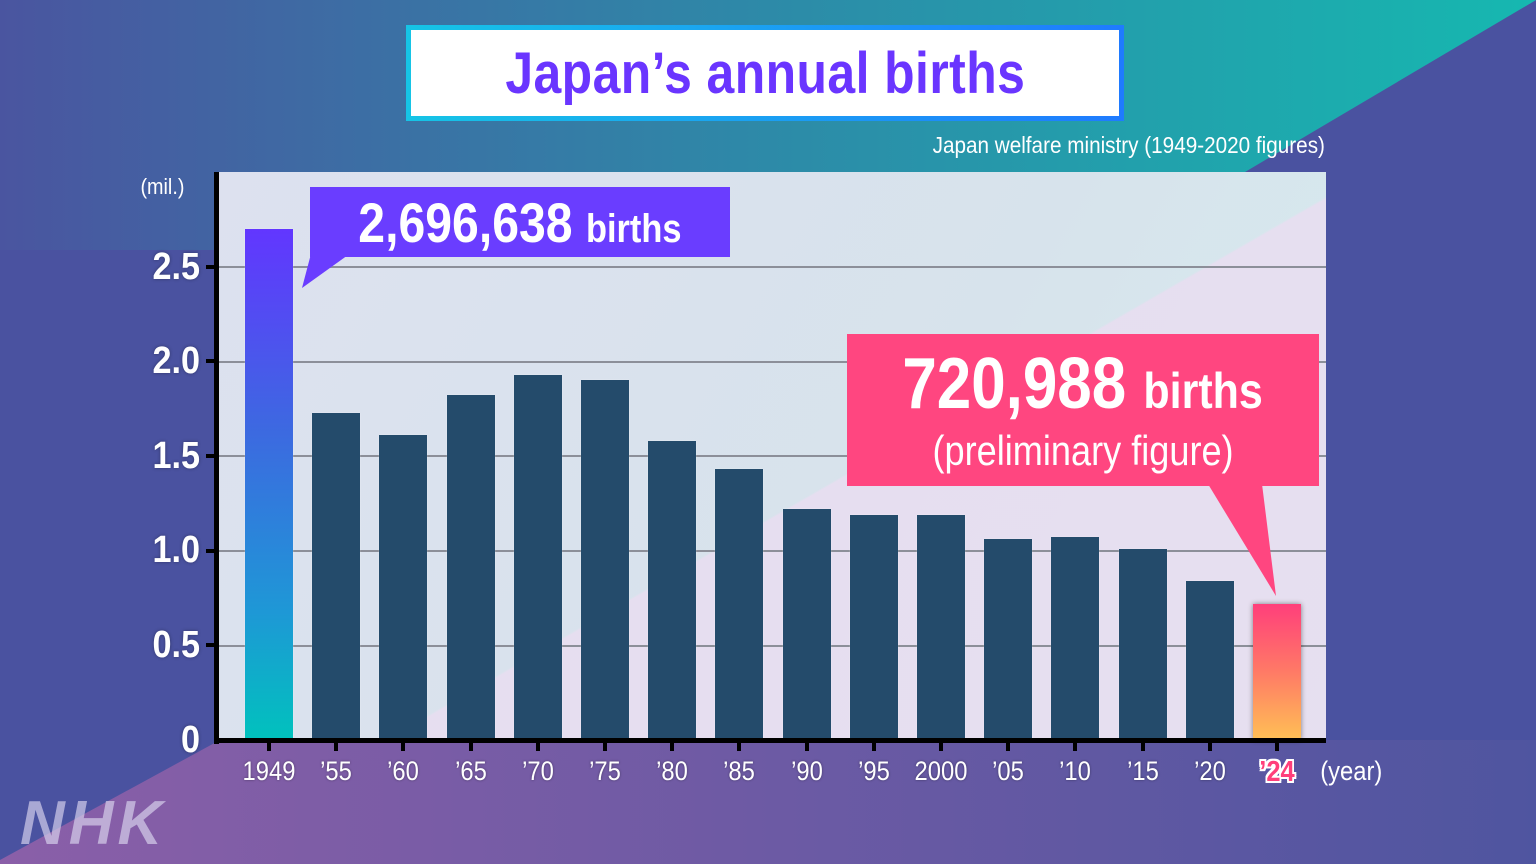 The height and width of the screenshot is (864, 1536). Describe the element at coordinates (336, 771) in the screenshot. I see `x-tick-label: ’55` at that location.